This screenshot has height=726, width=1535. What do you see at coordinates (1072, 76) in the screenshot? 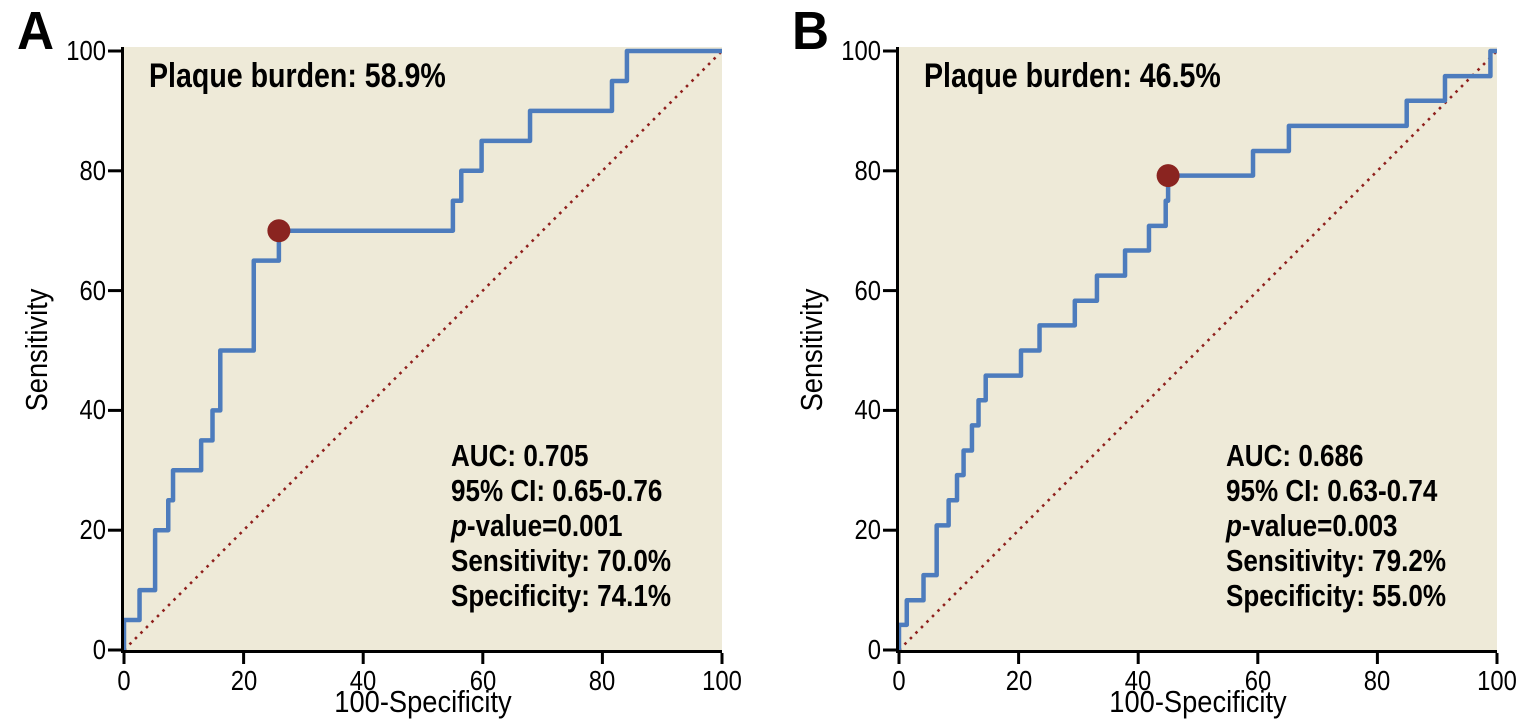
I see `plot-title: Plaque burden: 46.5%` at bounding box center [1072, 76].